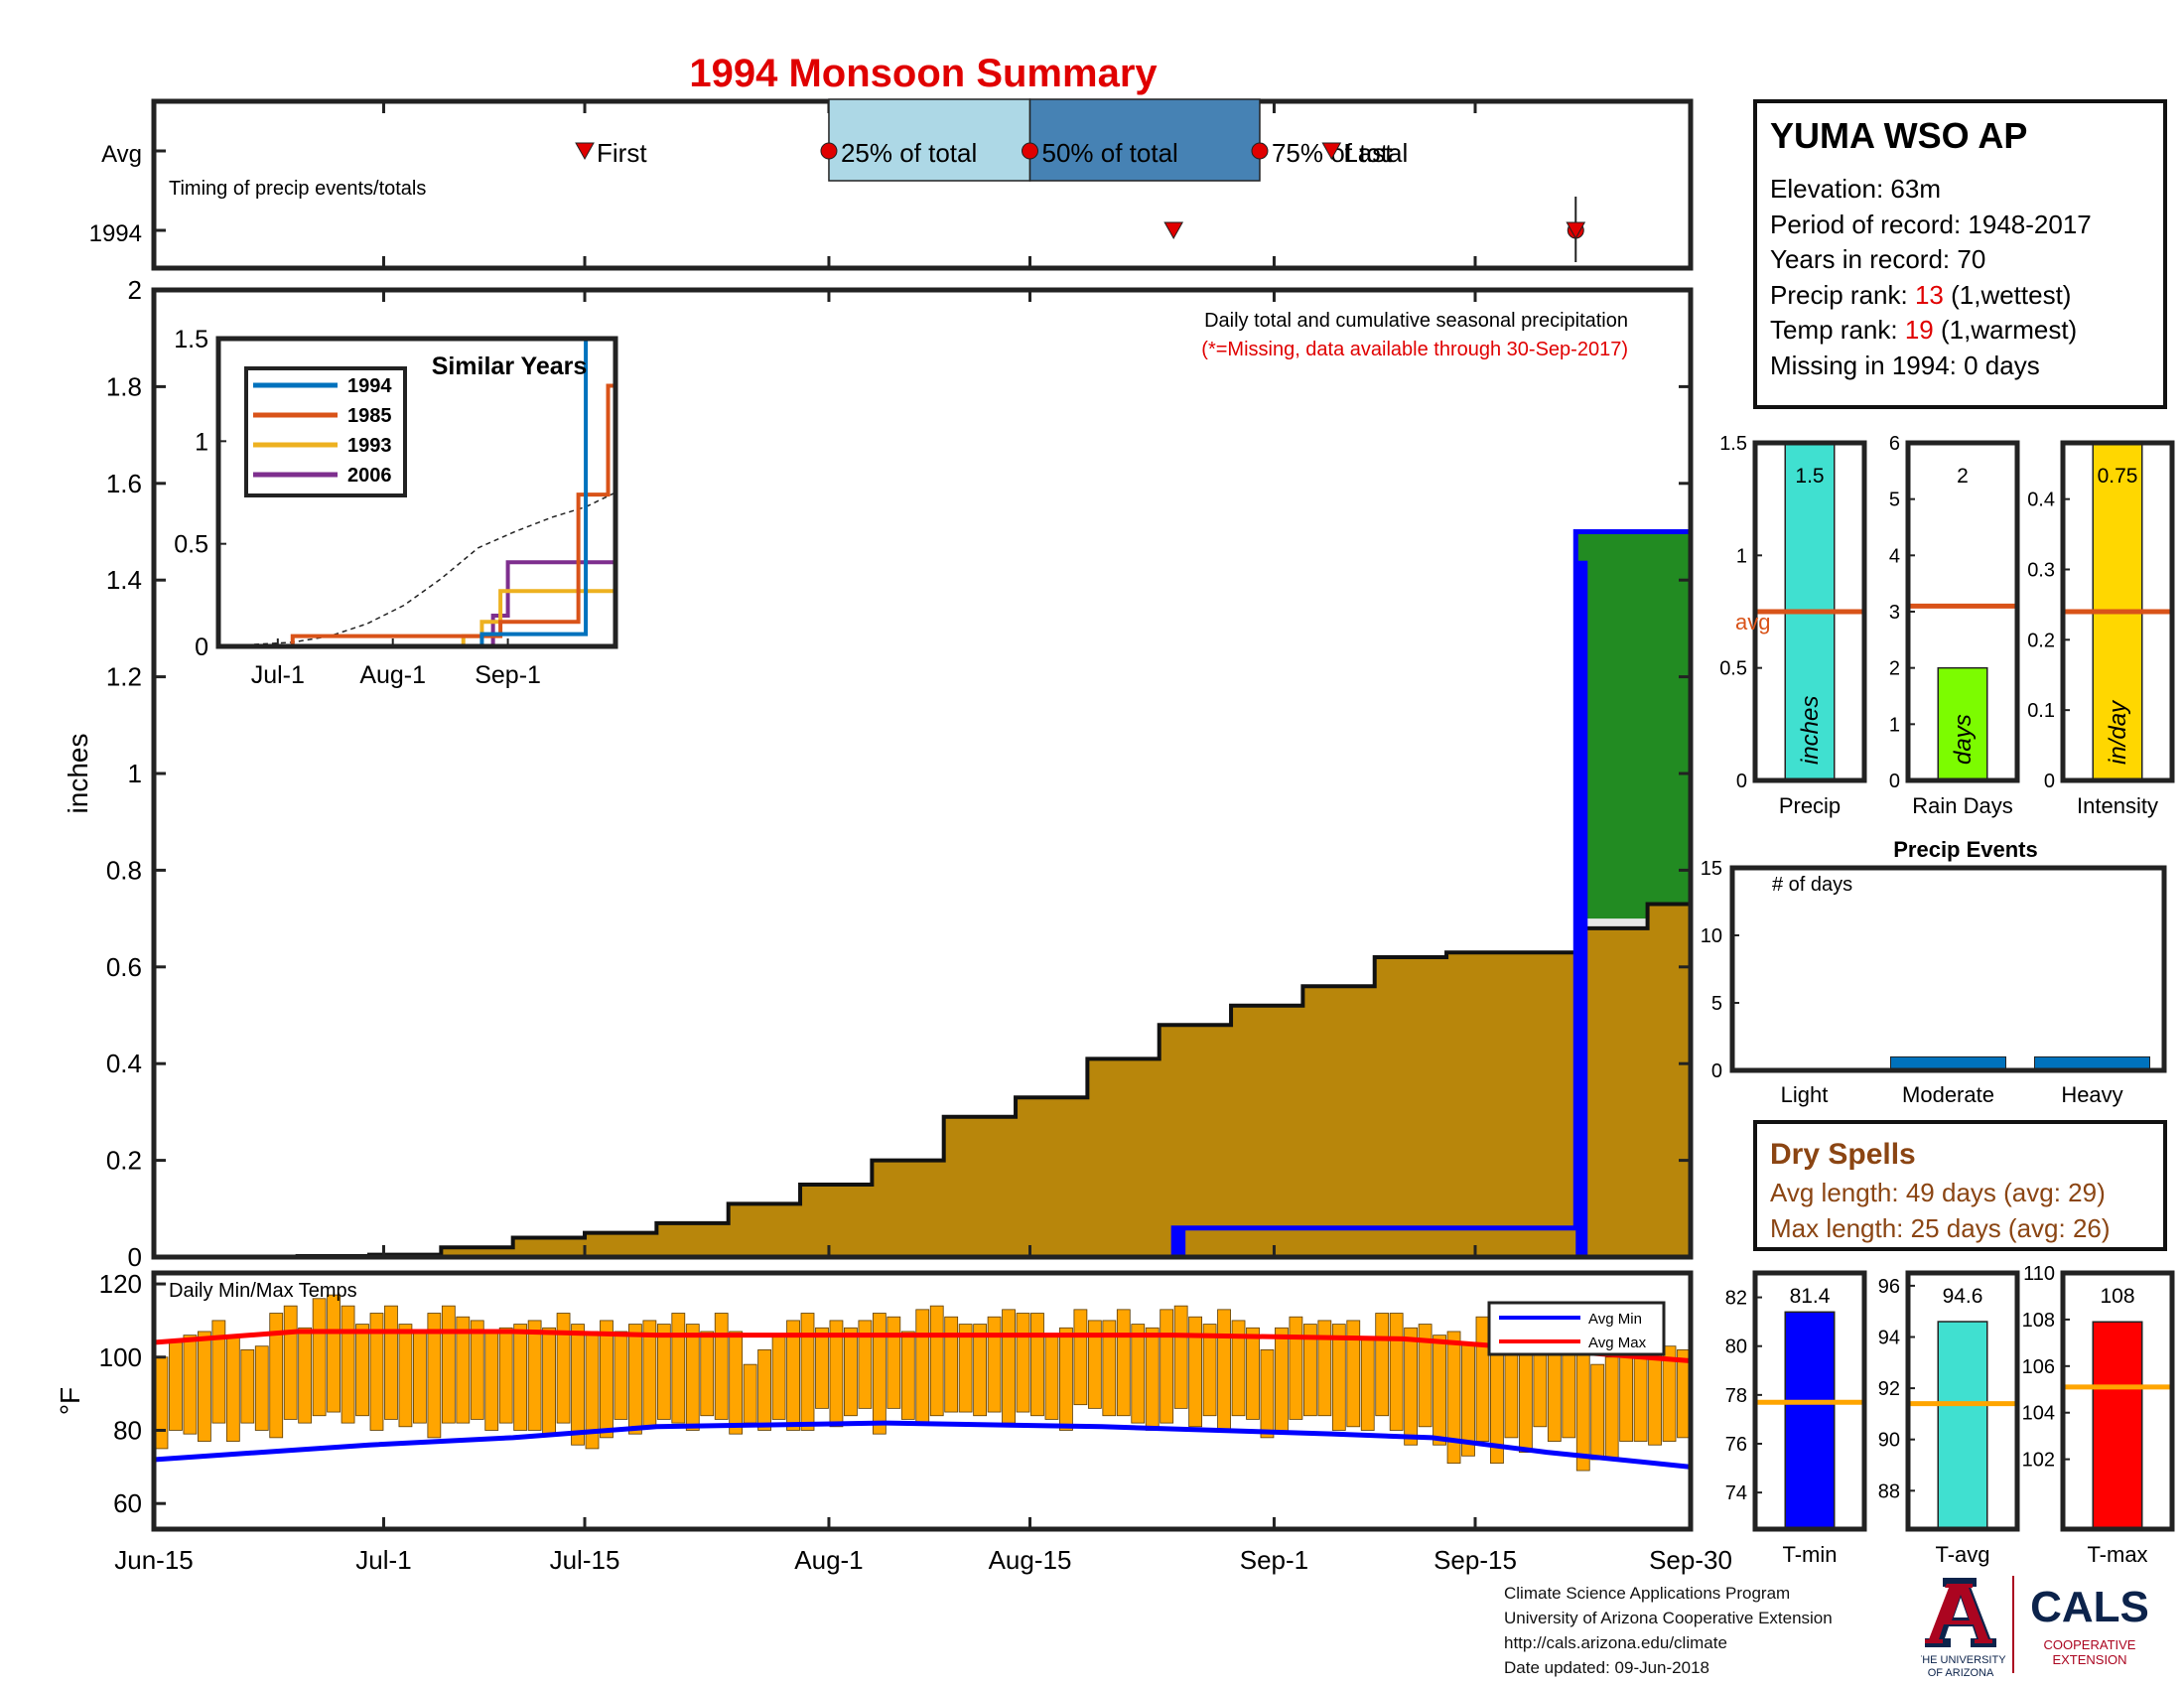 This screenshot has height=1688, width=2184. I want to click on footer-url: http://cals.arizona.edu/climate, so click(1615, 1642).